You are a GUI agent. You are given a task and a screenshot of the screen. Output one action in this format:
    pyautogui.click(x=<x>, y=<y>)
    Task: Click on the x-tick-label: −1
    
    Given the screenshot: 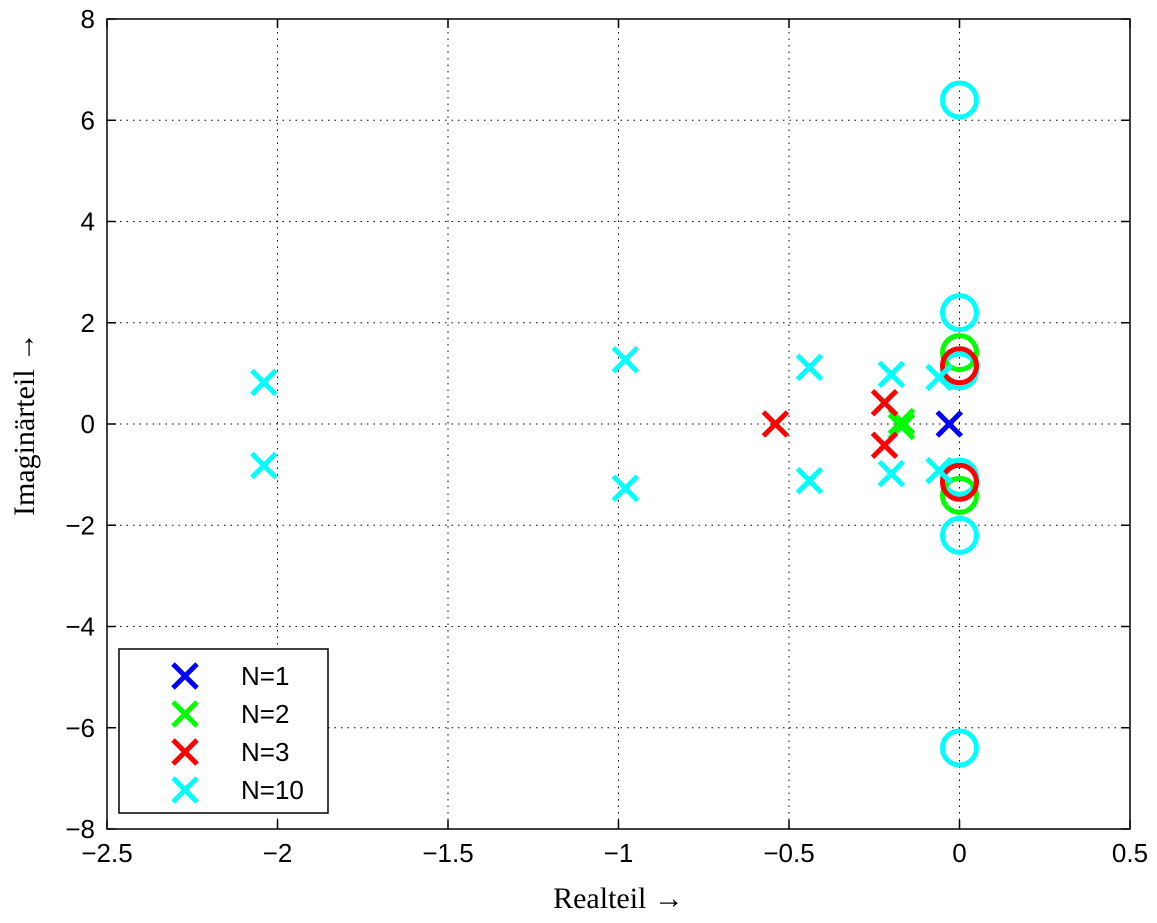 What is the action you would take?
    pyautogui.click(x=619, y=853)
    